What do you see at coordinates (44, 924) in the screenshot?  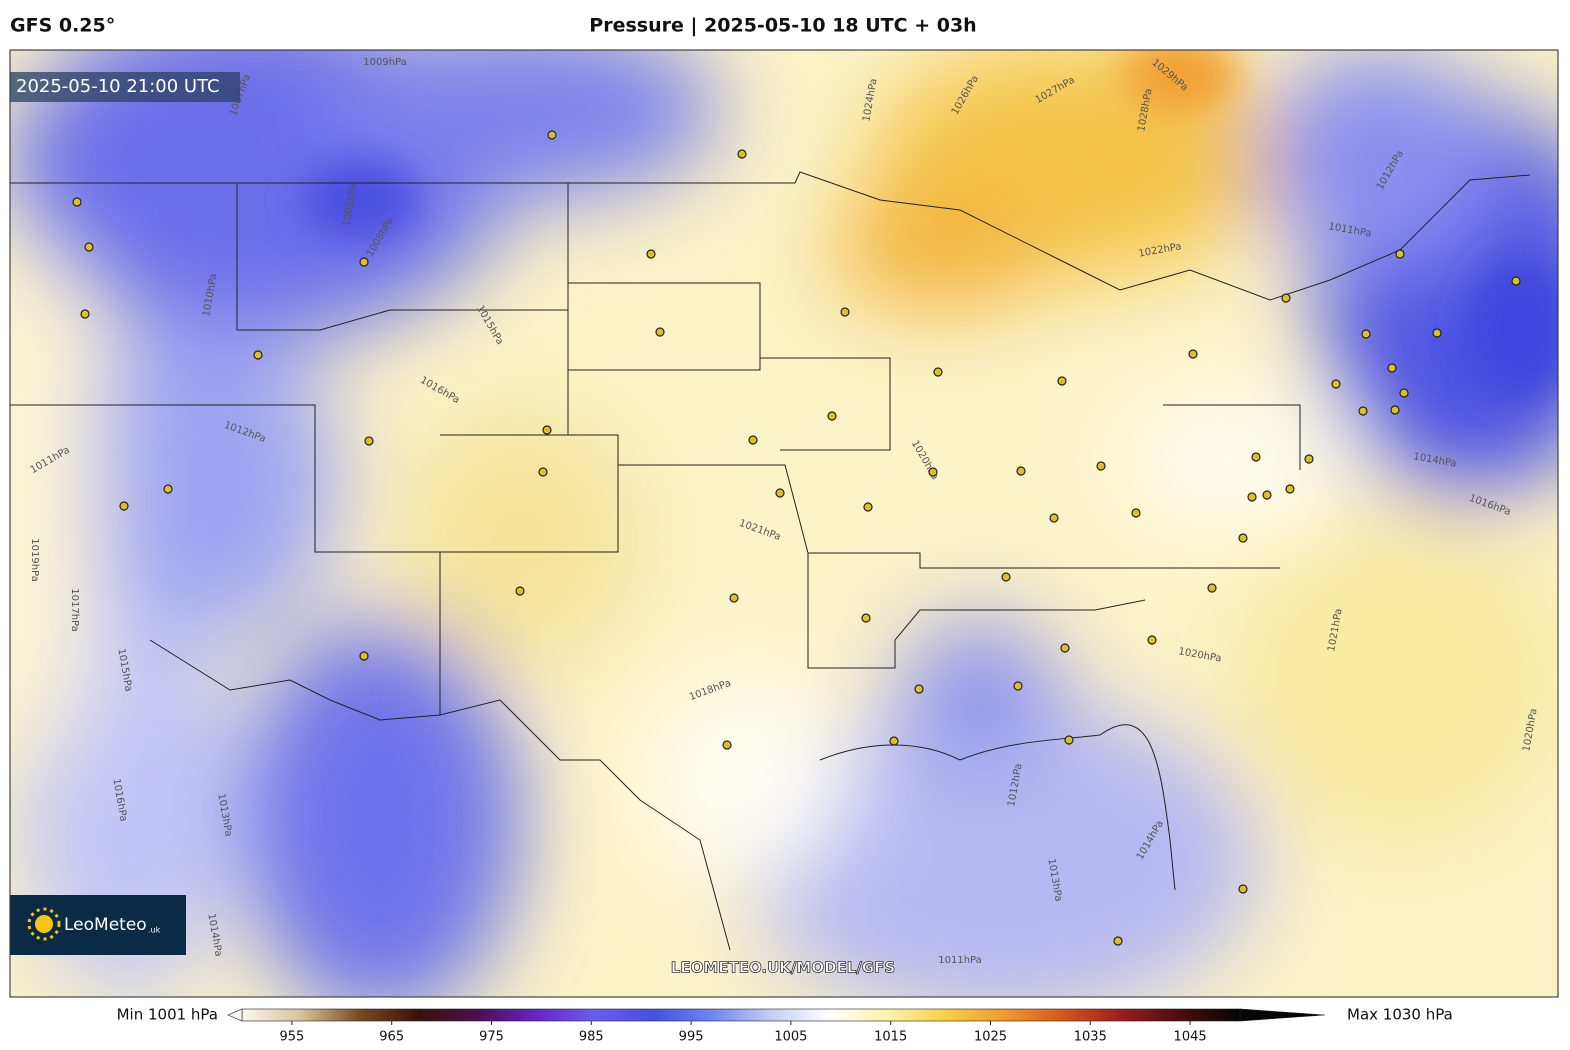 I see `logo-sun` at bounding box center [44, 924].